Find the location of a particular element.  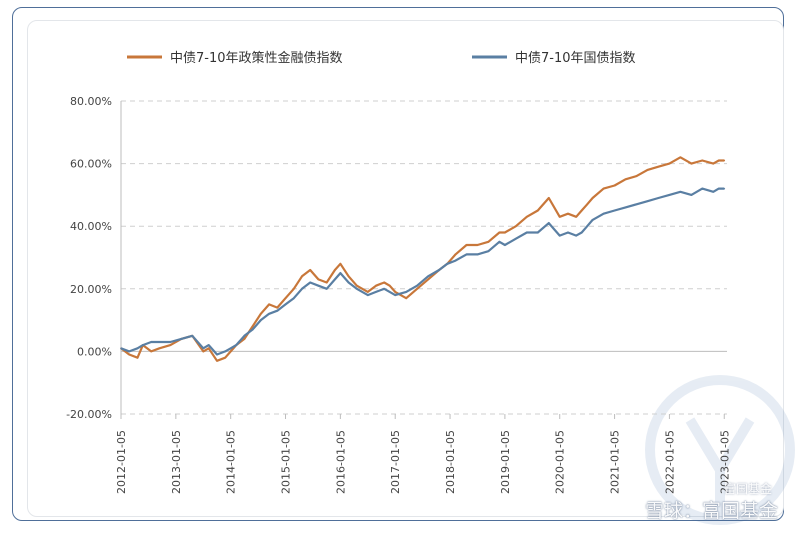

x-tick-label: 2020-01-05 is located at coordinates (560, 462).